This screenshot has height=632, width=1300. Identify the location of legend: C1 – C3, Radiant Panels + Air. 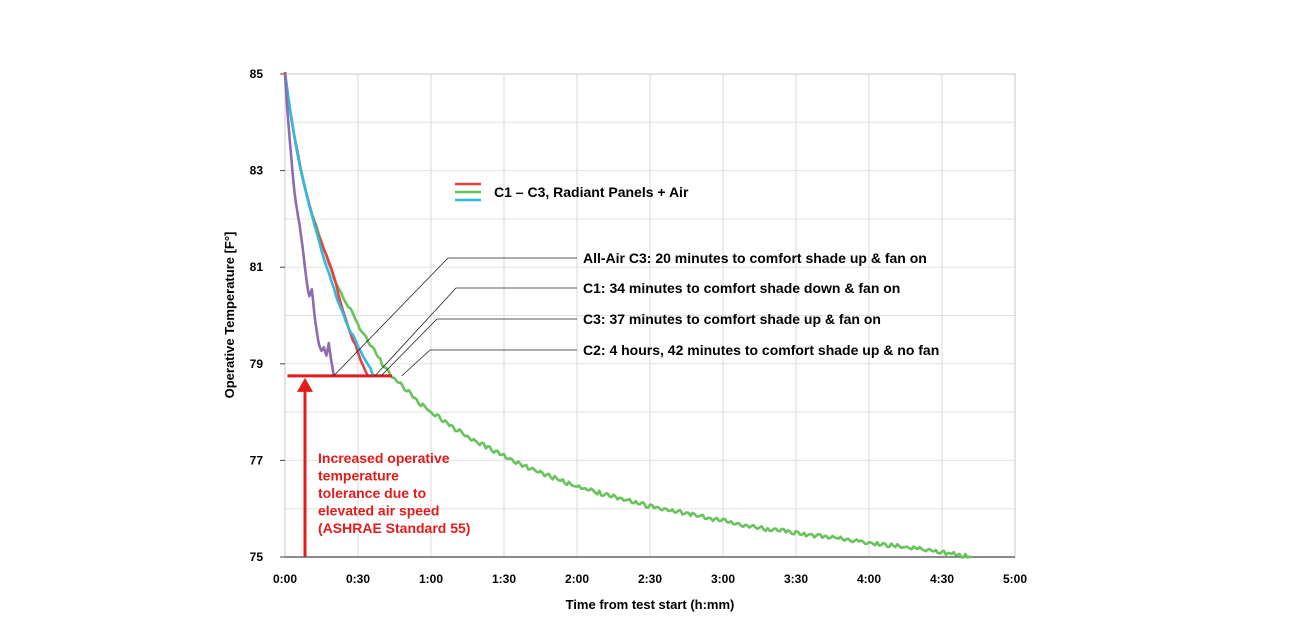
(572, 192).